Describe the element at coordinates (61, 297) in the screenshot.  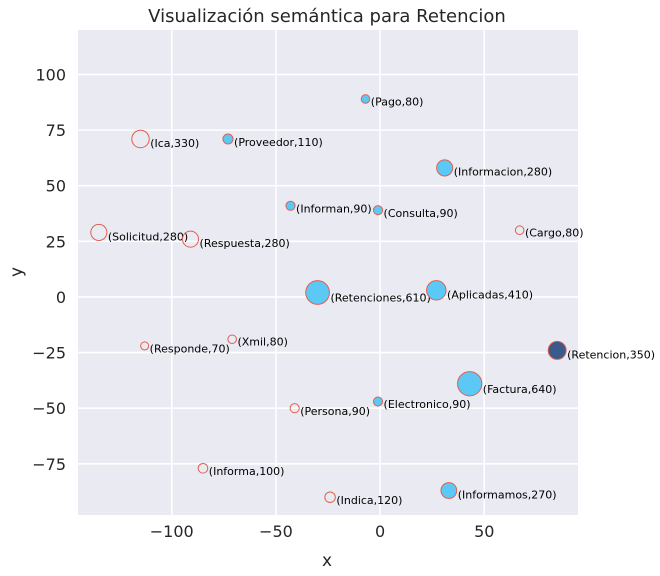
I see `y-tick-label: 0` at that location.